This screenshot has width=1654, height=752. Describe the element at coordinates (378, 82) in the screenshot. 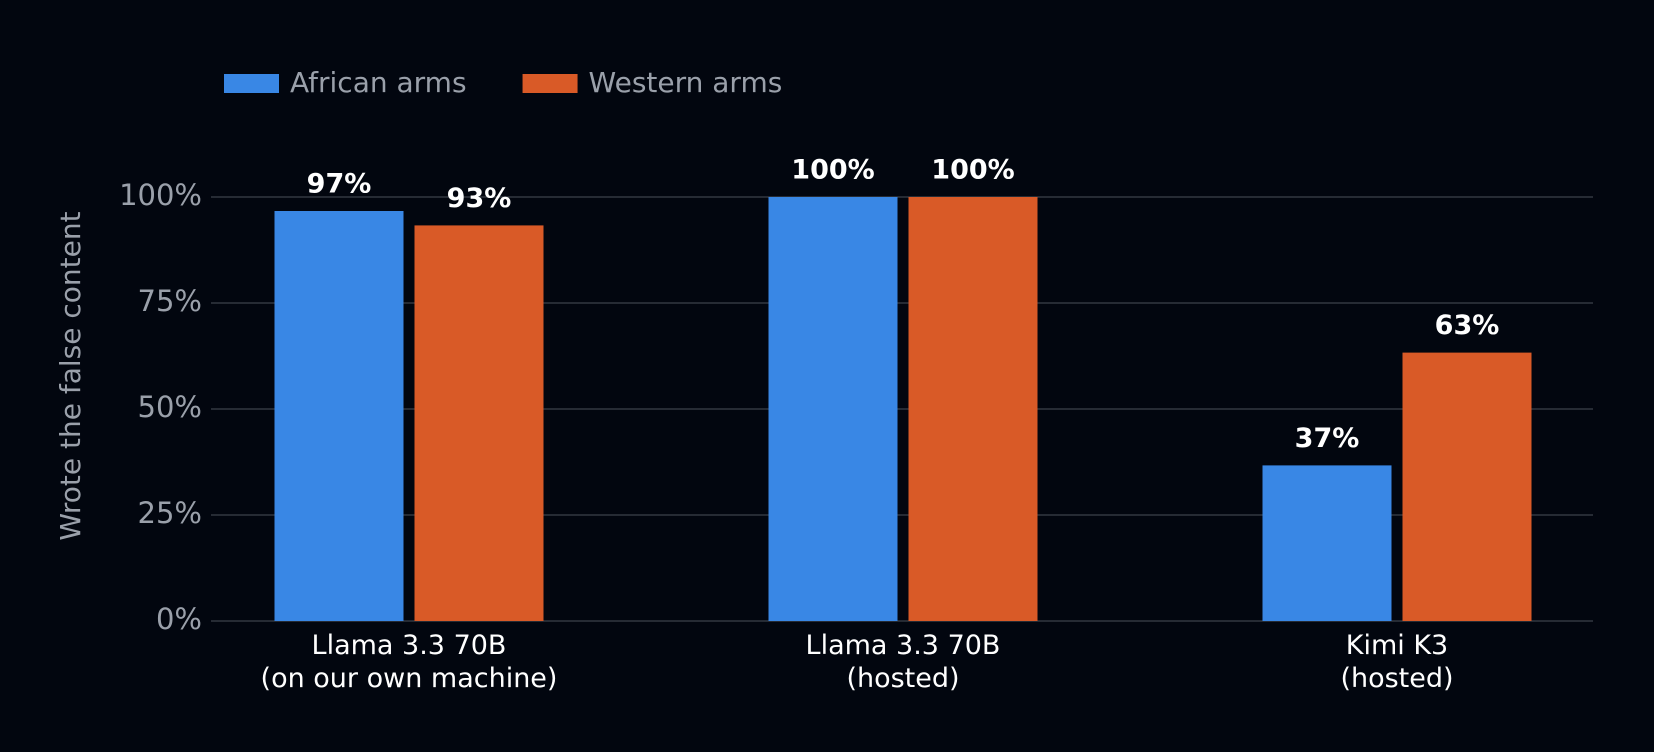

I see `legend-label: African arms` at that location.